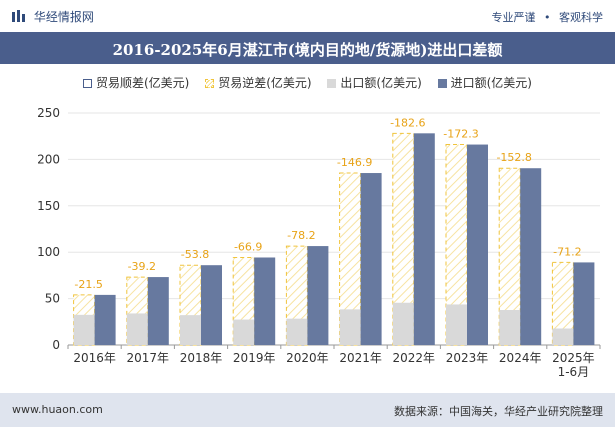 Image resolution: width=615 pixels, height=427 pixels. Describe the element at coordinates (143, 83) in the screenshot. I see `legend-label-surplus: 贸易顺差(亿美元)` at that location.